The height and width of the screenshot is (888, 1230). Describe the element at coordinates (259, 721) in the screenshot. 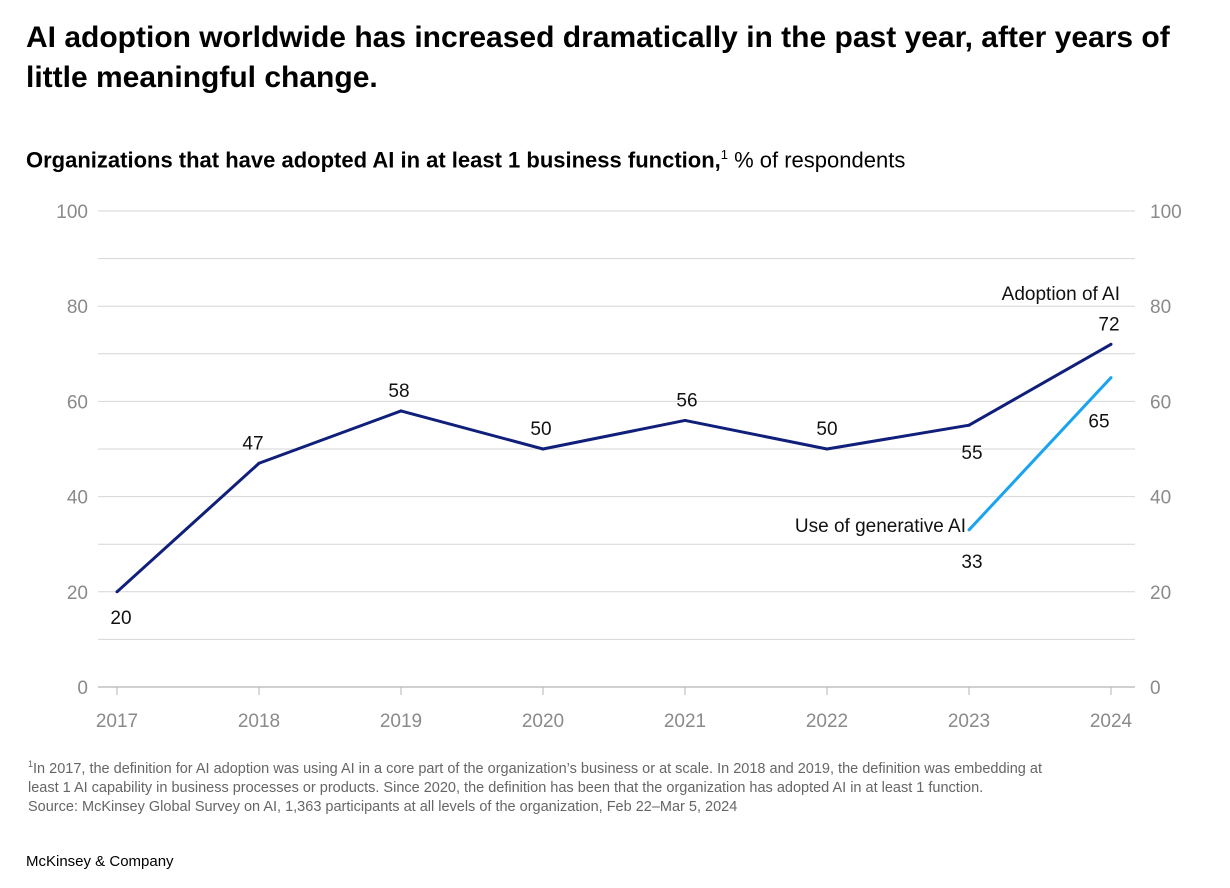

I see `x-tick-label: 2018` at that location.